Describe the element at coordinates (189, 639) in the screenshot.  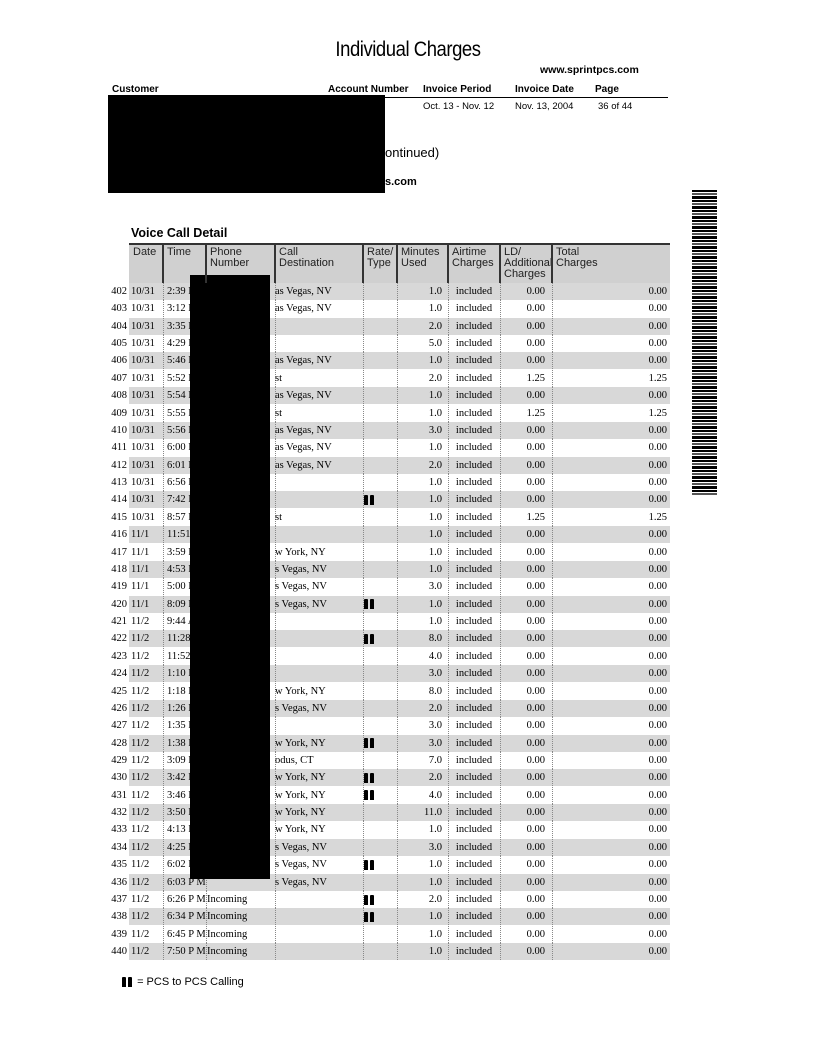
I see `time: 11:28 A M` at that location.